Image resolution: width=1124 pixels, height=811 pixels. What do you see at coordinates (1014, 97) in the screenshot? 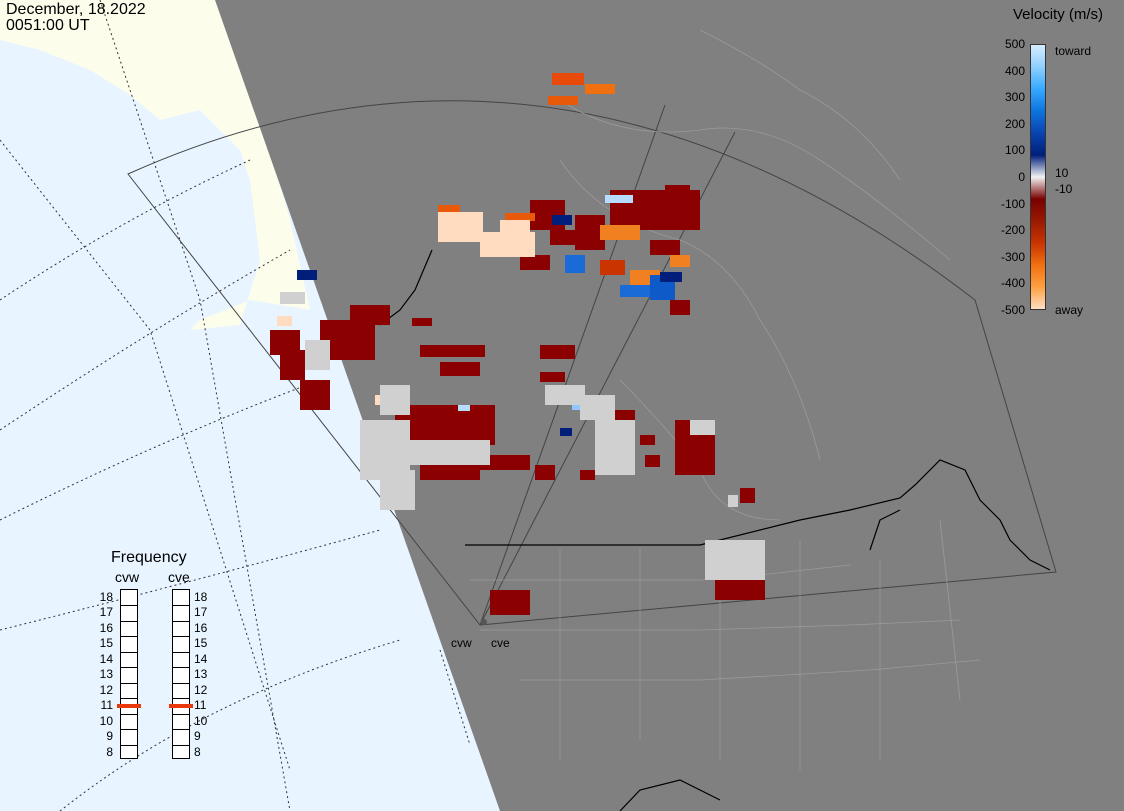
I see `colorbar-tick: 300` at bounding box center [1014, 97].